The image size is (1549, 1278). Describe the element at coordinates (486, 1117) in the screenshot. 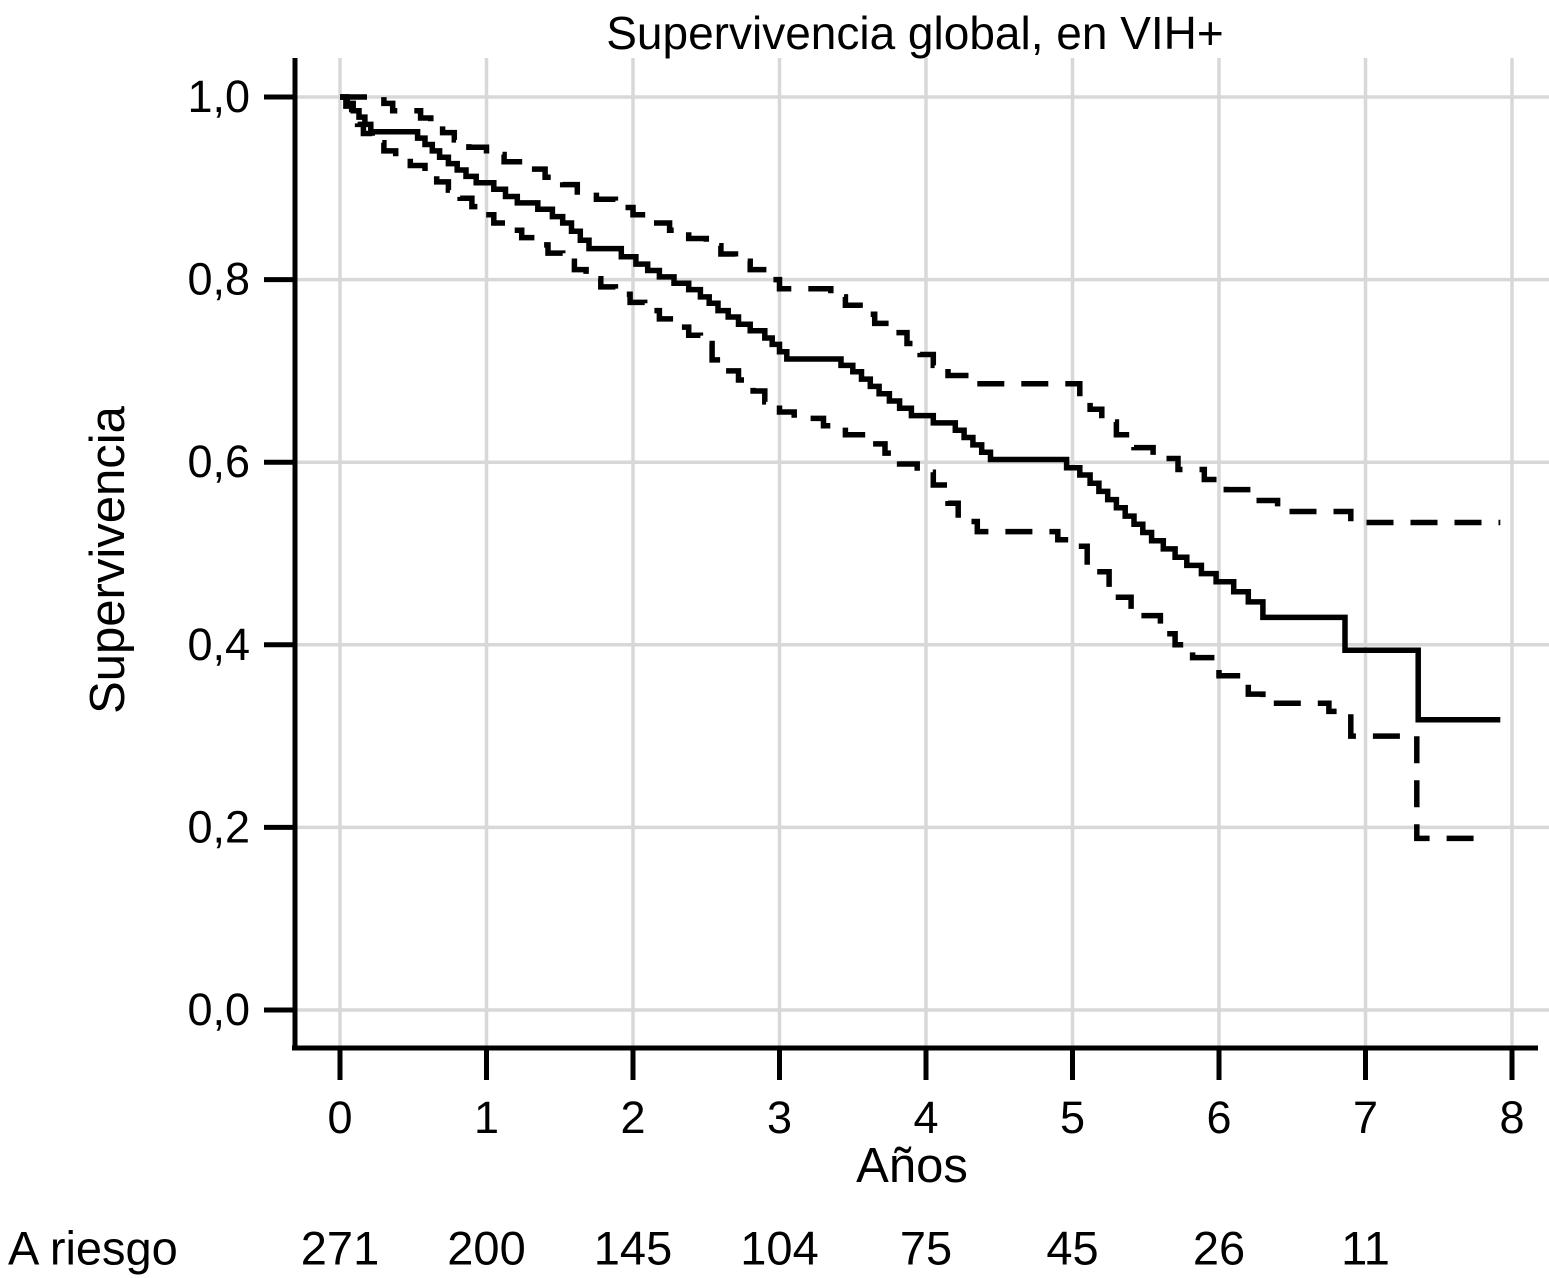

I see `x-tick-label: 1` at that location.